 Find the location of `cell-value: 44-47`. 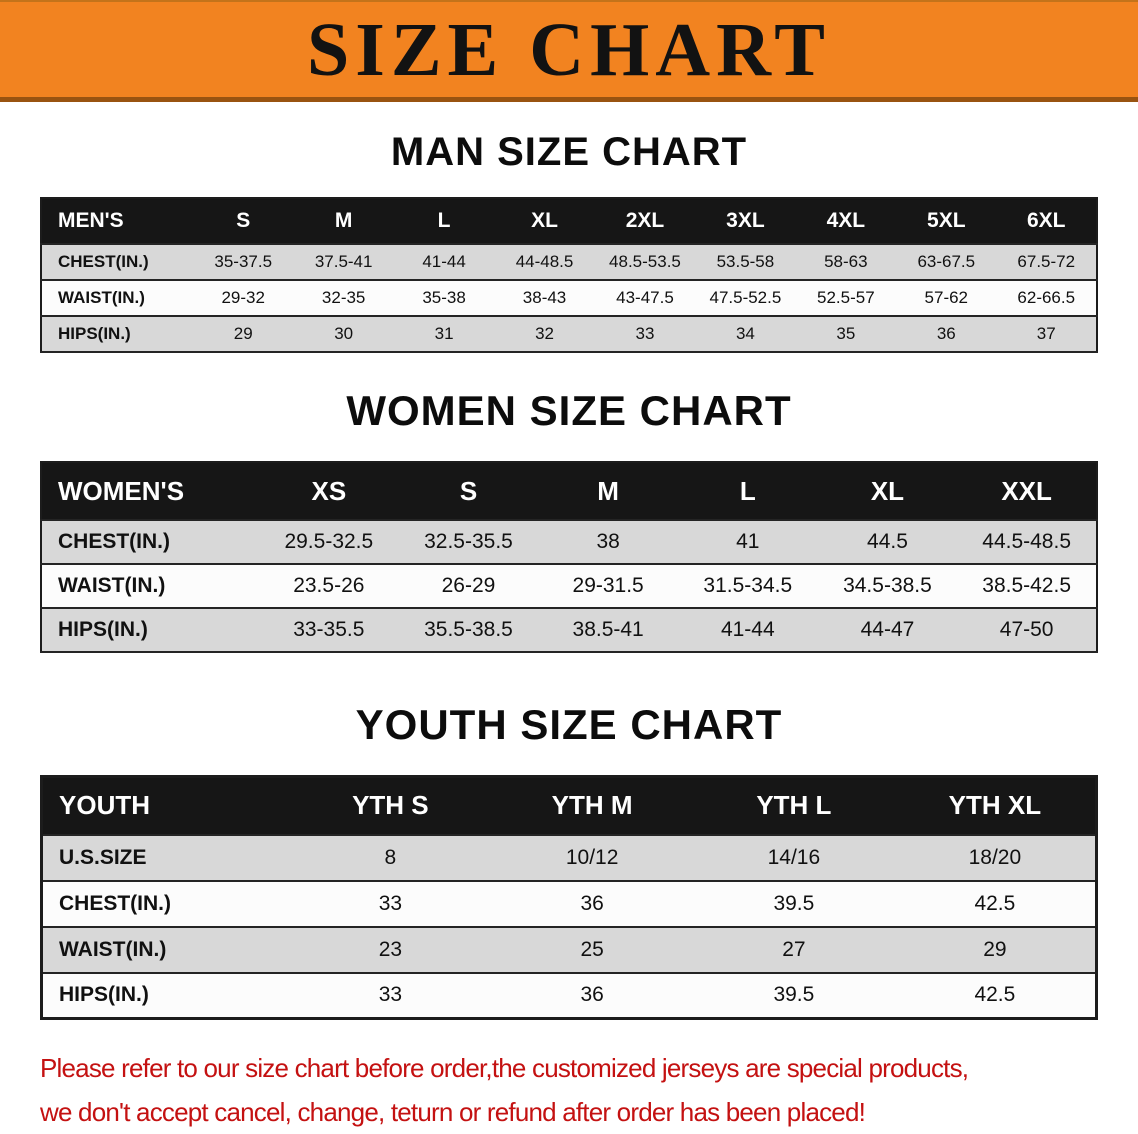

cell-value: 44-47 is located at coordinates (887, 629).